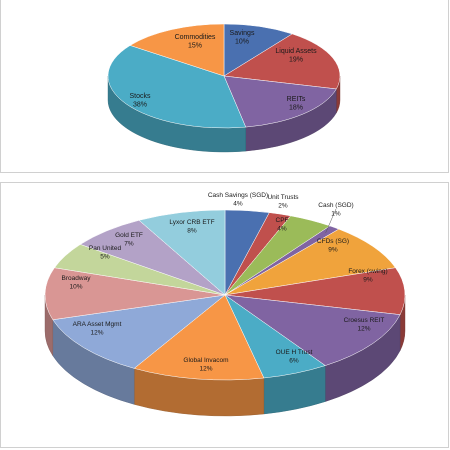  What do you see at coordinates (333, 250) in the screenshot?
I see `slice-percent-cfds-sg: 9%` at bounding box center [333, 250].